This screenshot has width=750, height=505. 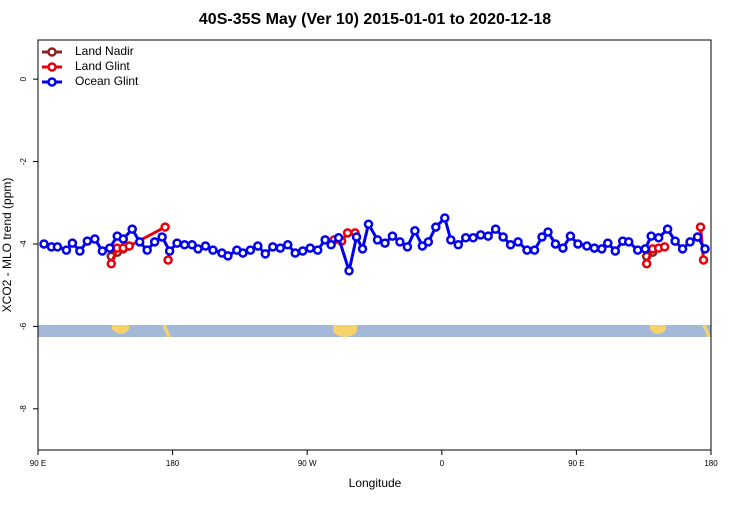 I want to click on ocean-band, so click(x=374, y=331).